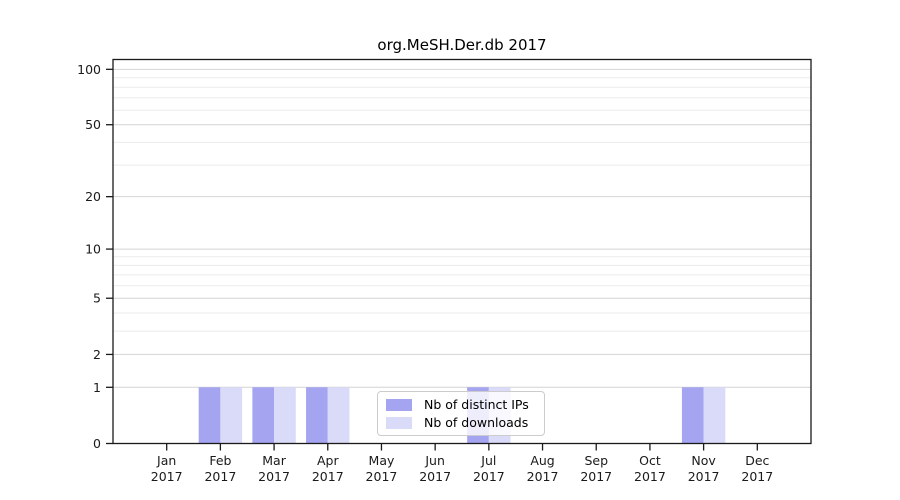 This screenshot has height=500, width=900. I want to click on legend-entry-downloads: Nb of downloads, so click(465, 422).